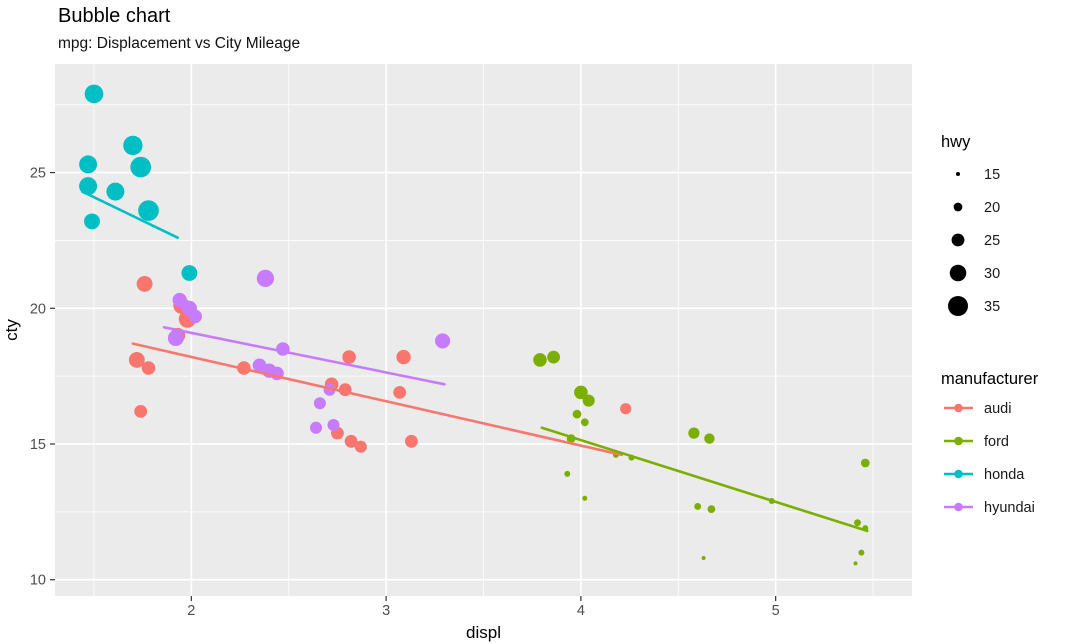 The width and height of the screenshot is (1080, 644). What do you see at coordinates (179, 43) in the screenshot?
I see `chart-subtitle: mpg: Displacement vs City Mileage` at bounding box center [179, 43].